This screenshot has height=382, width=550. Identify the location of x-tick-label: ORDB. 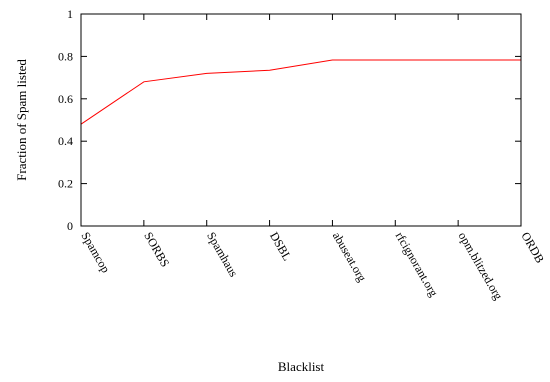
(532, 248).